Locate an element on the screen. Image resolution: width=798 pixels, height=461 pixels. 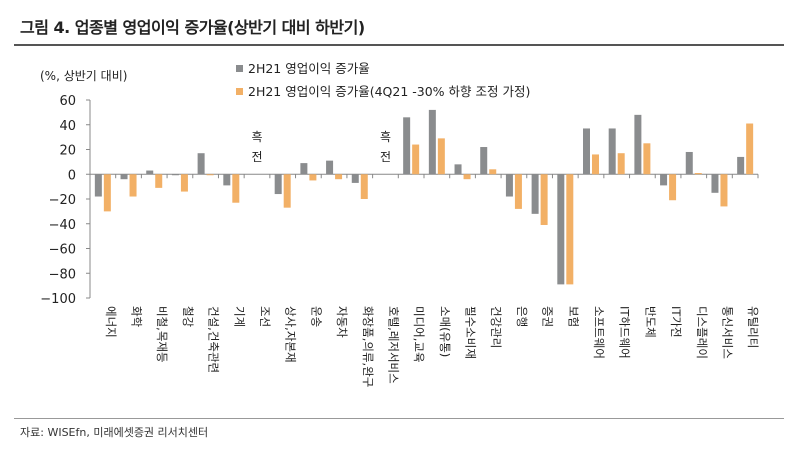
legend-label: 2H21 영업이익 증가율(4Q21 -30% 하향 조정 가정) is located at coordinates (389, 91).